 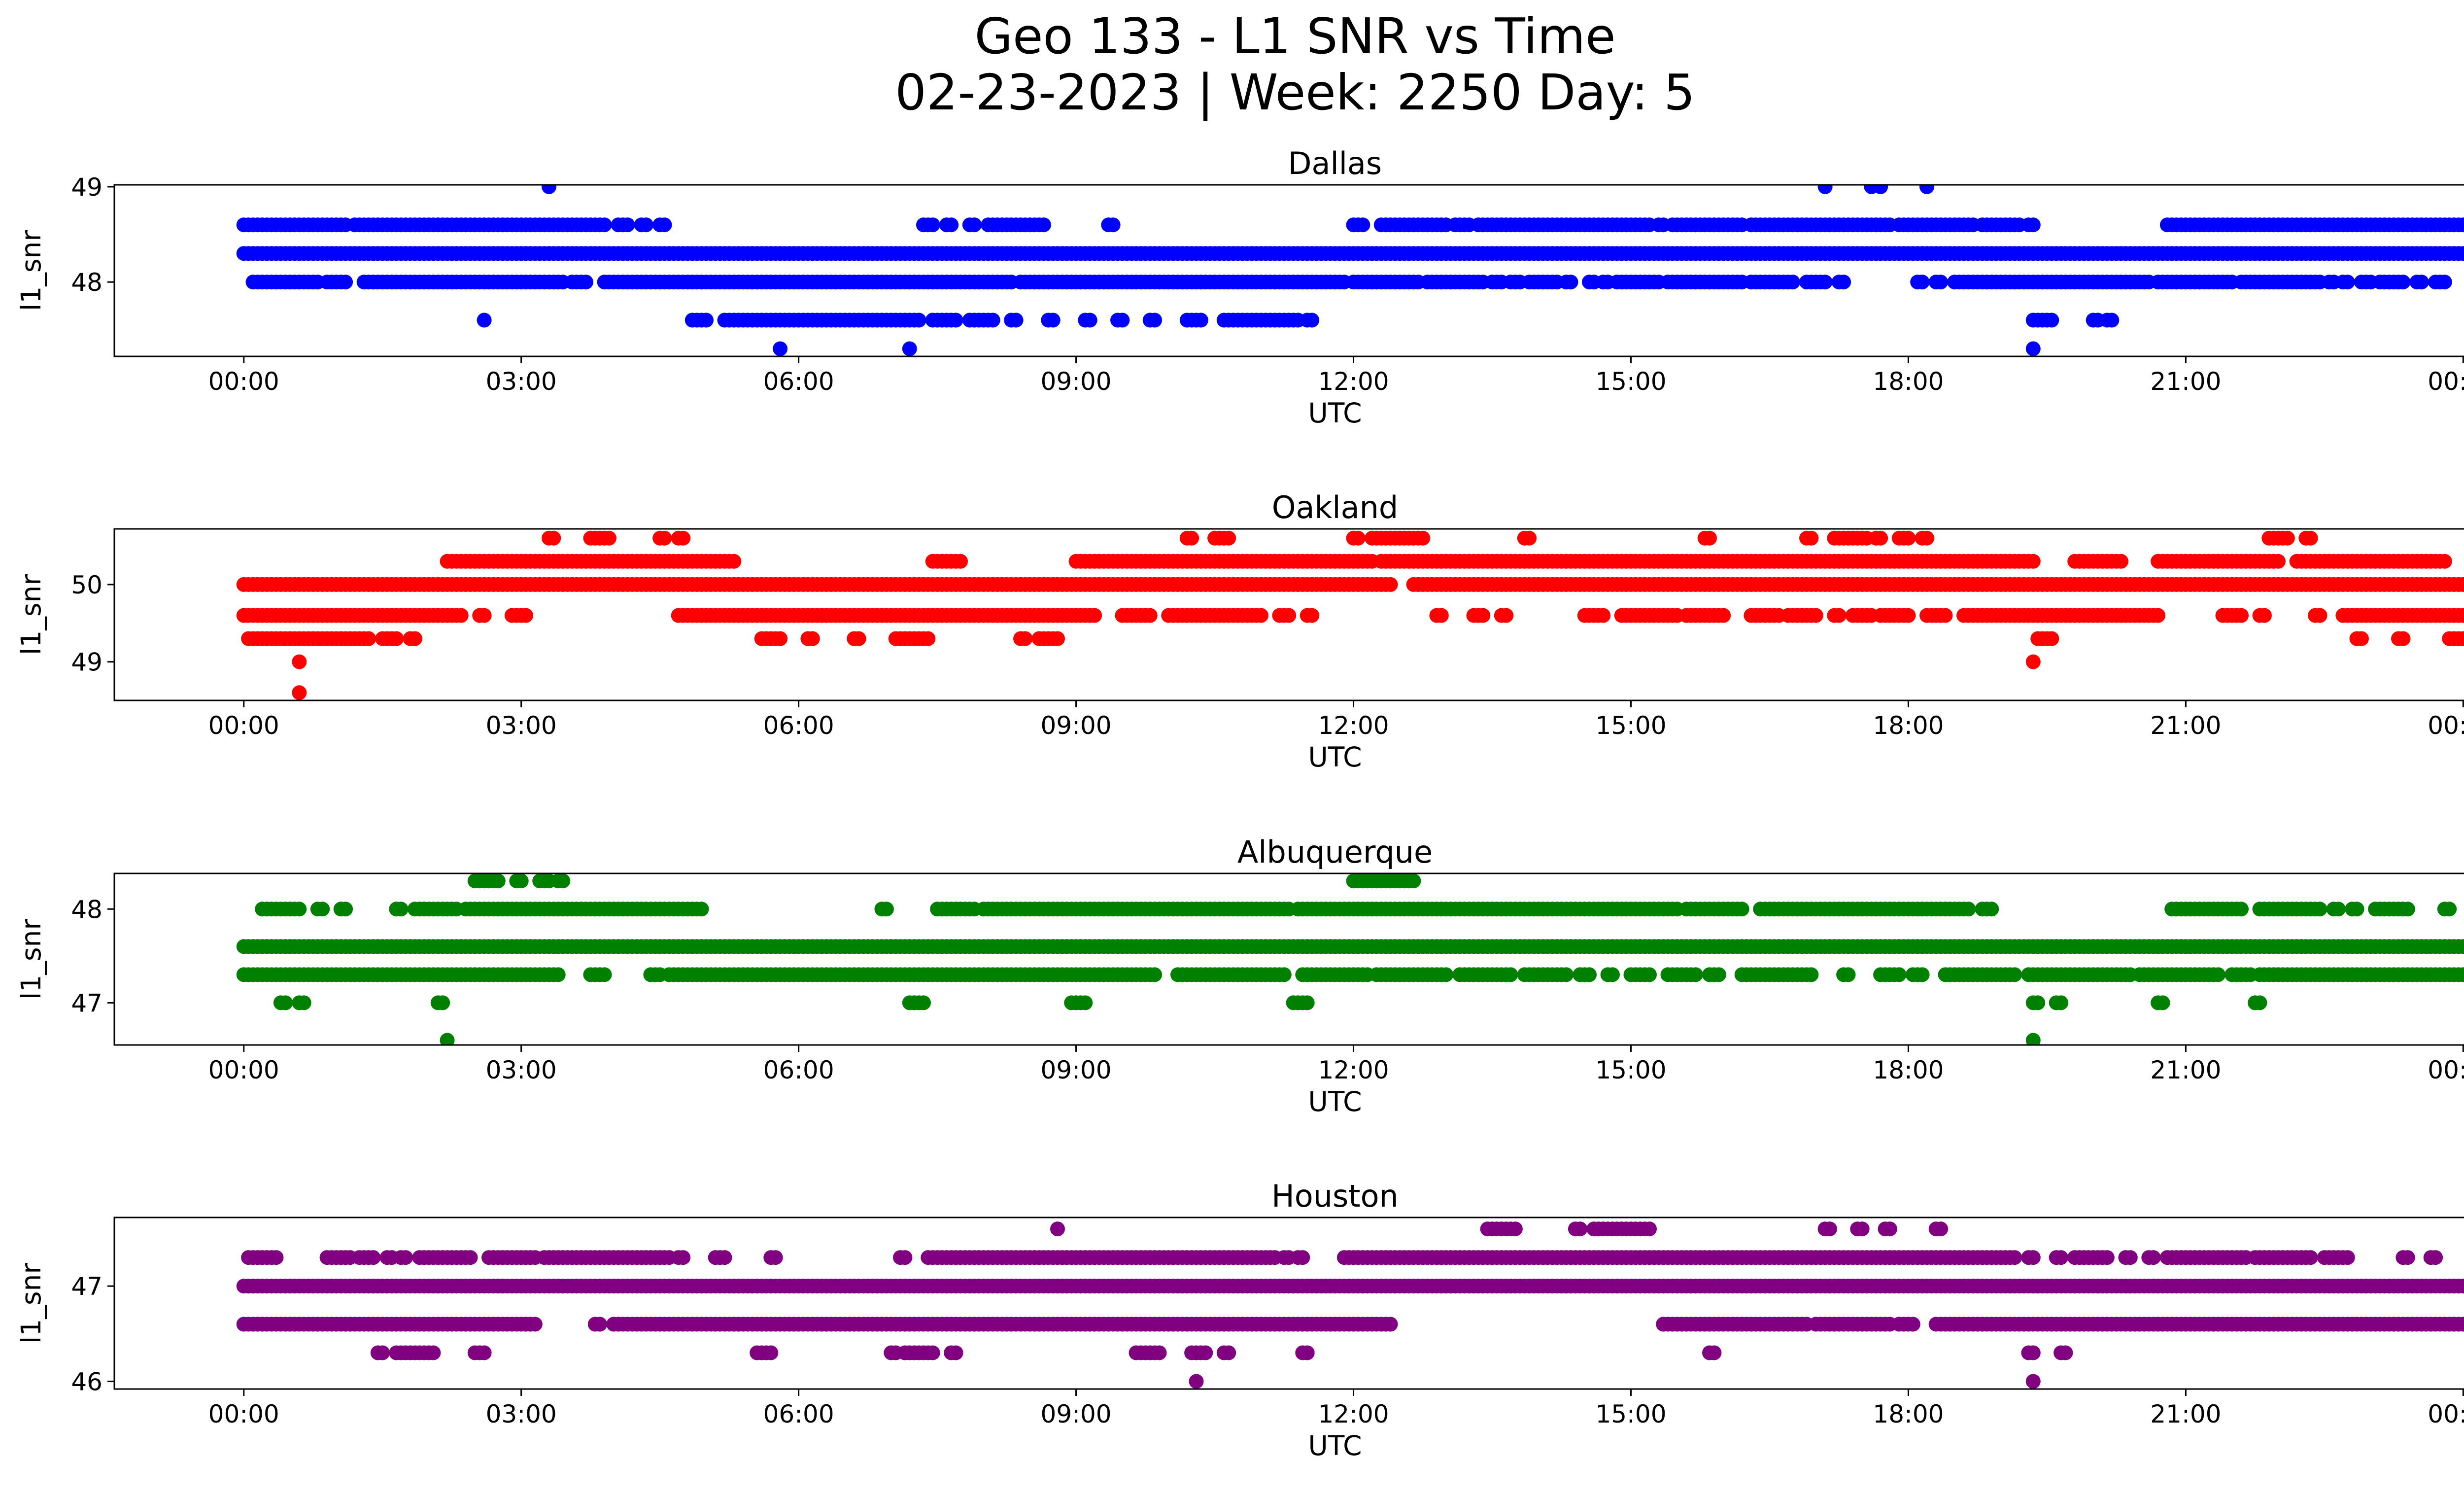 What do you see at coordinates (2446, 1070) in the screenshot?
I see `x-tick-label: 00:00` at bounding box center [2446, 1070].